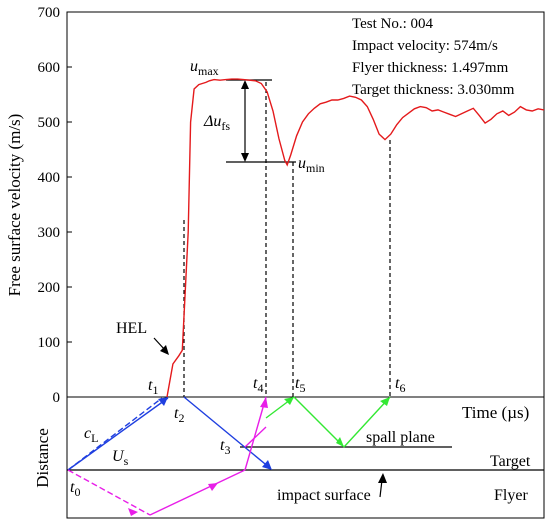 Image resolution: width=550 pixels, height=521 pixels. What do you see at coordinates (382, 478) in the screenshot?
I see `target-arrow-head` at bounding box center [382, 478].